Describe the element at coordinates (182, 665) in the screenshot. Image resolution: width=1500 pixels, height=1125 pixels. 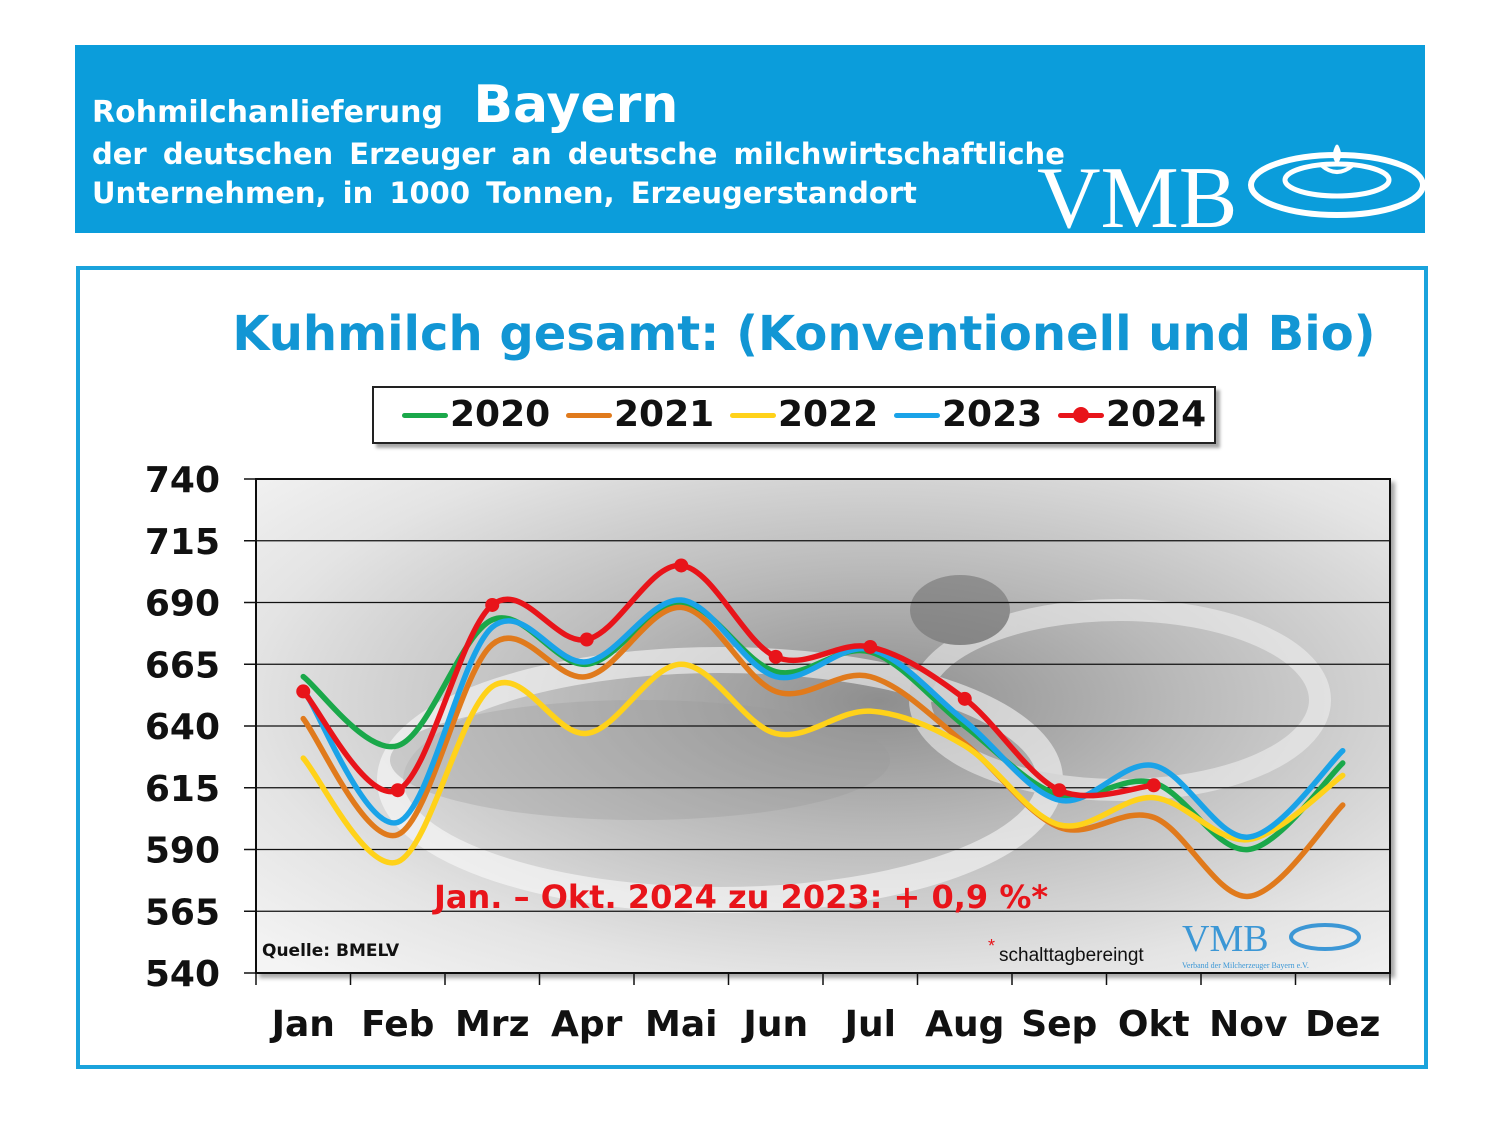
I see `y-tick-label-665: 665` at that location.